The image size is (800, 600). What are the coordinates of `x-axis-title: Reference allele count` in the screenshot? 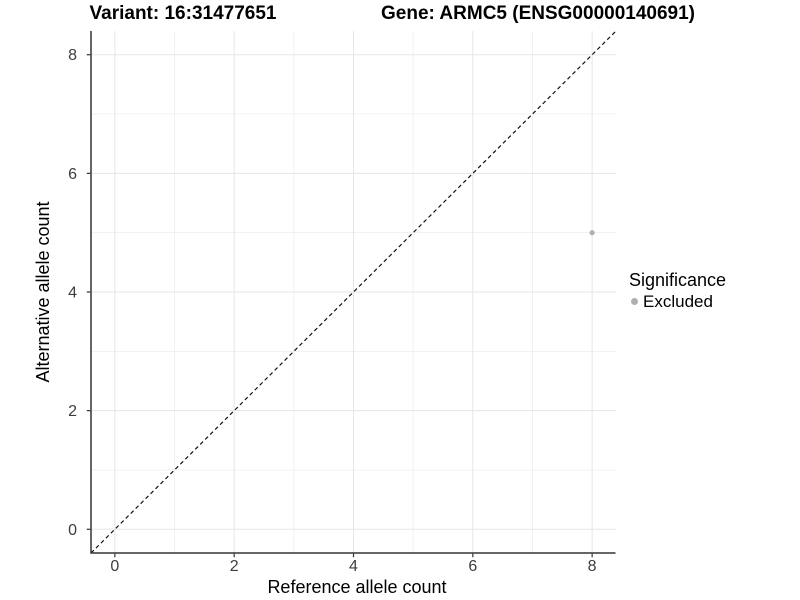 It's located at (357, 587).